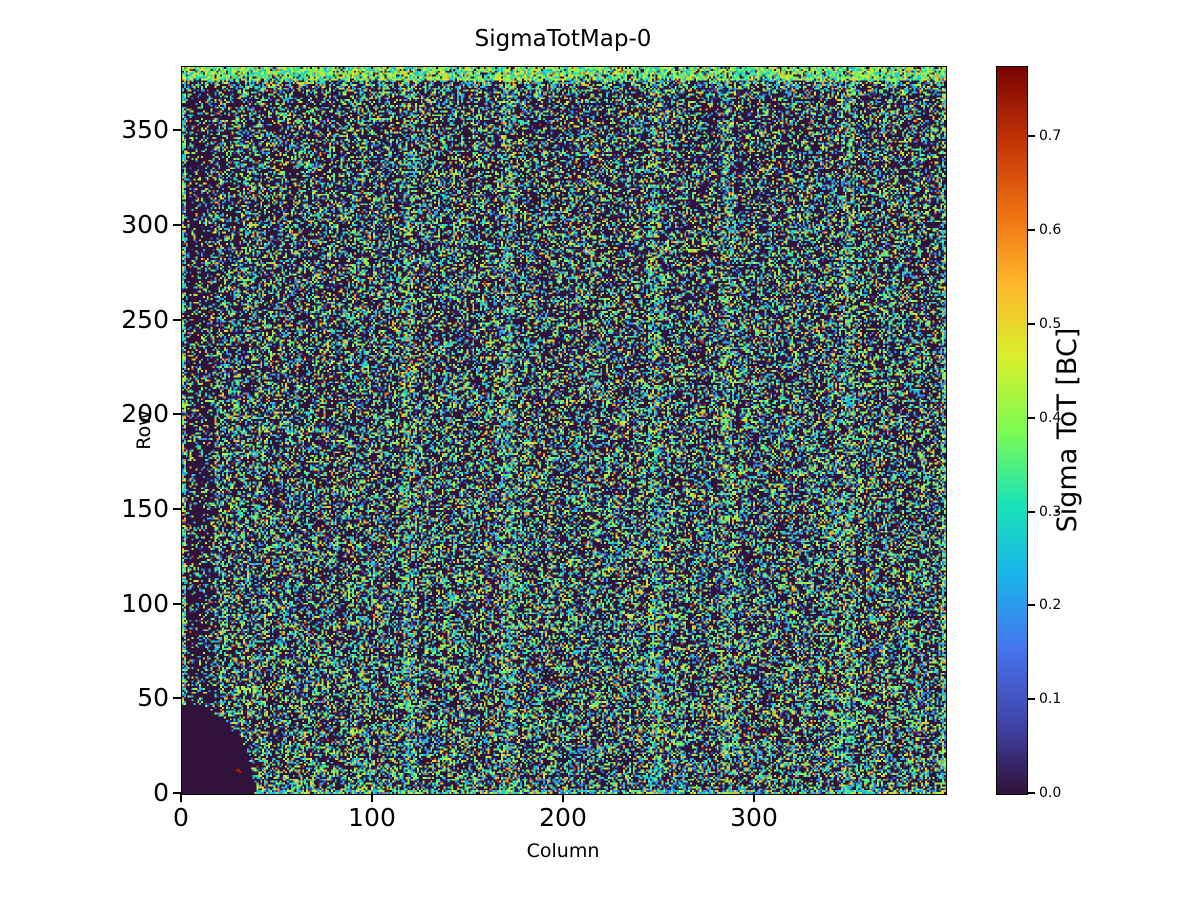  I want to click on chart-title: SigmaTotMap-0, so click(563, 39).